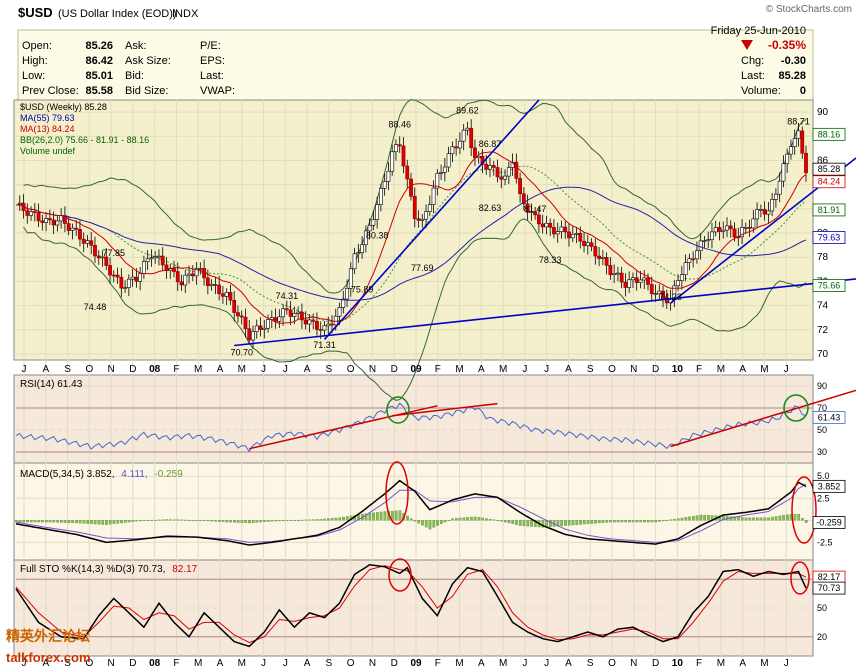 The image size is (856, 668). I want to click on macd-y-tick: -2.5, so click(825, 542).